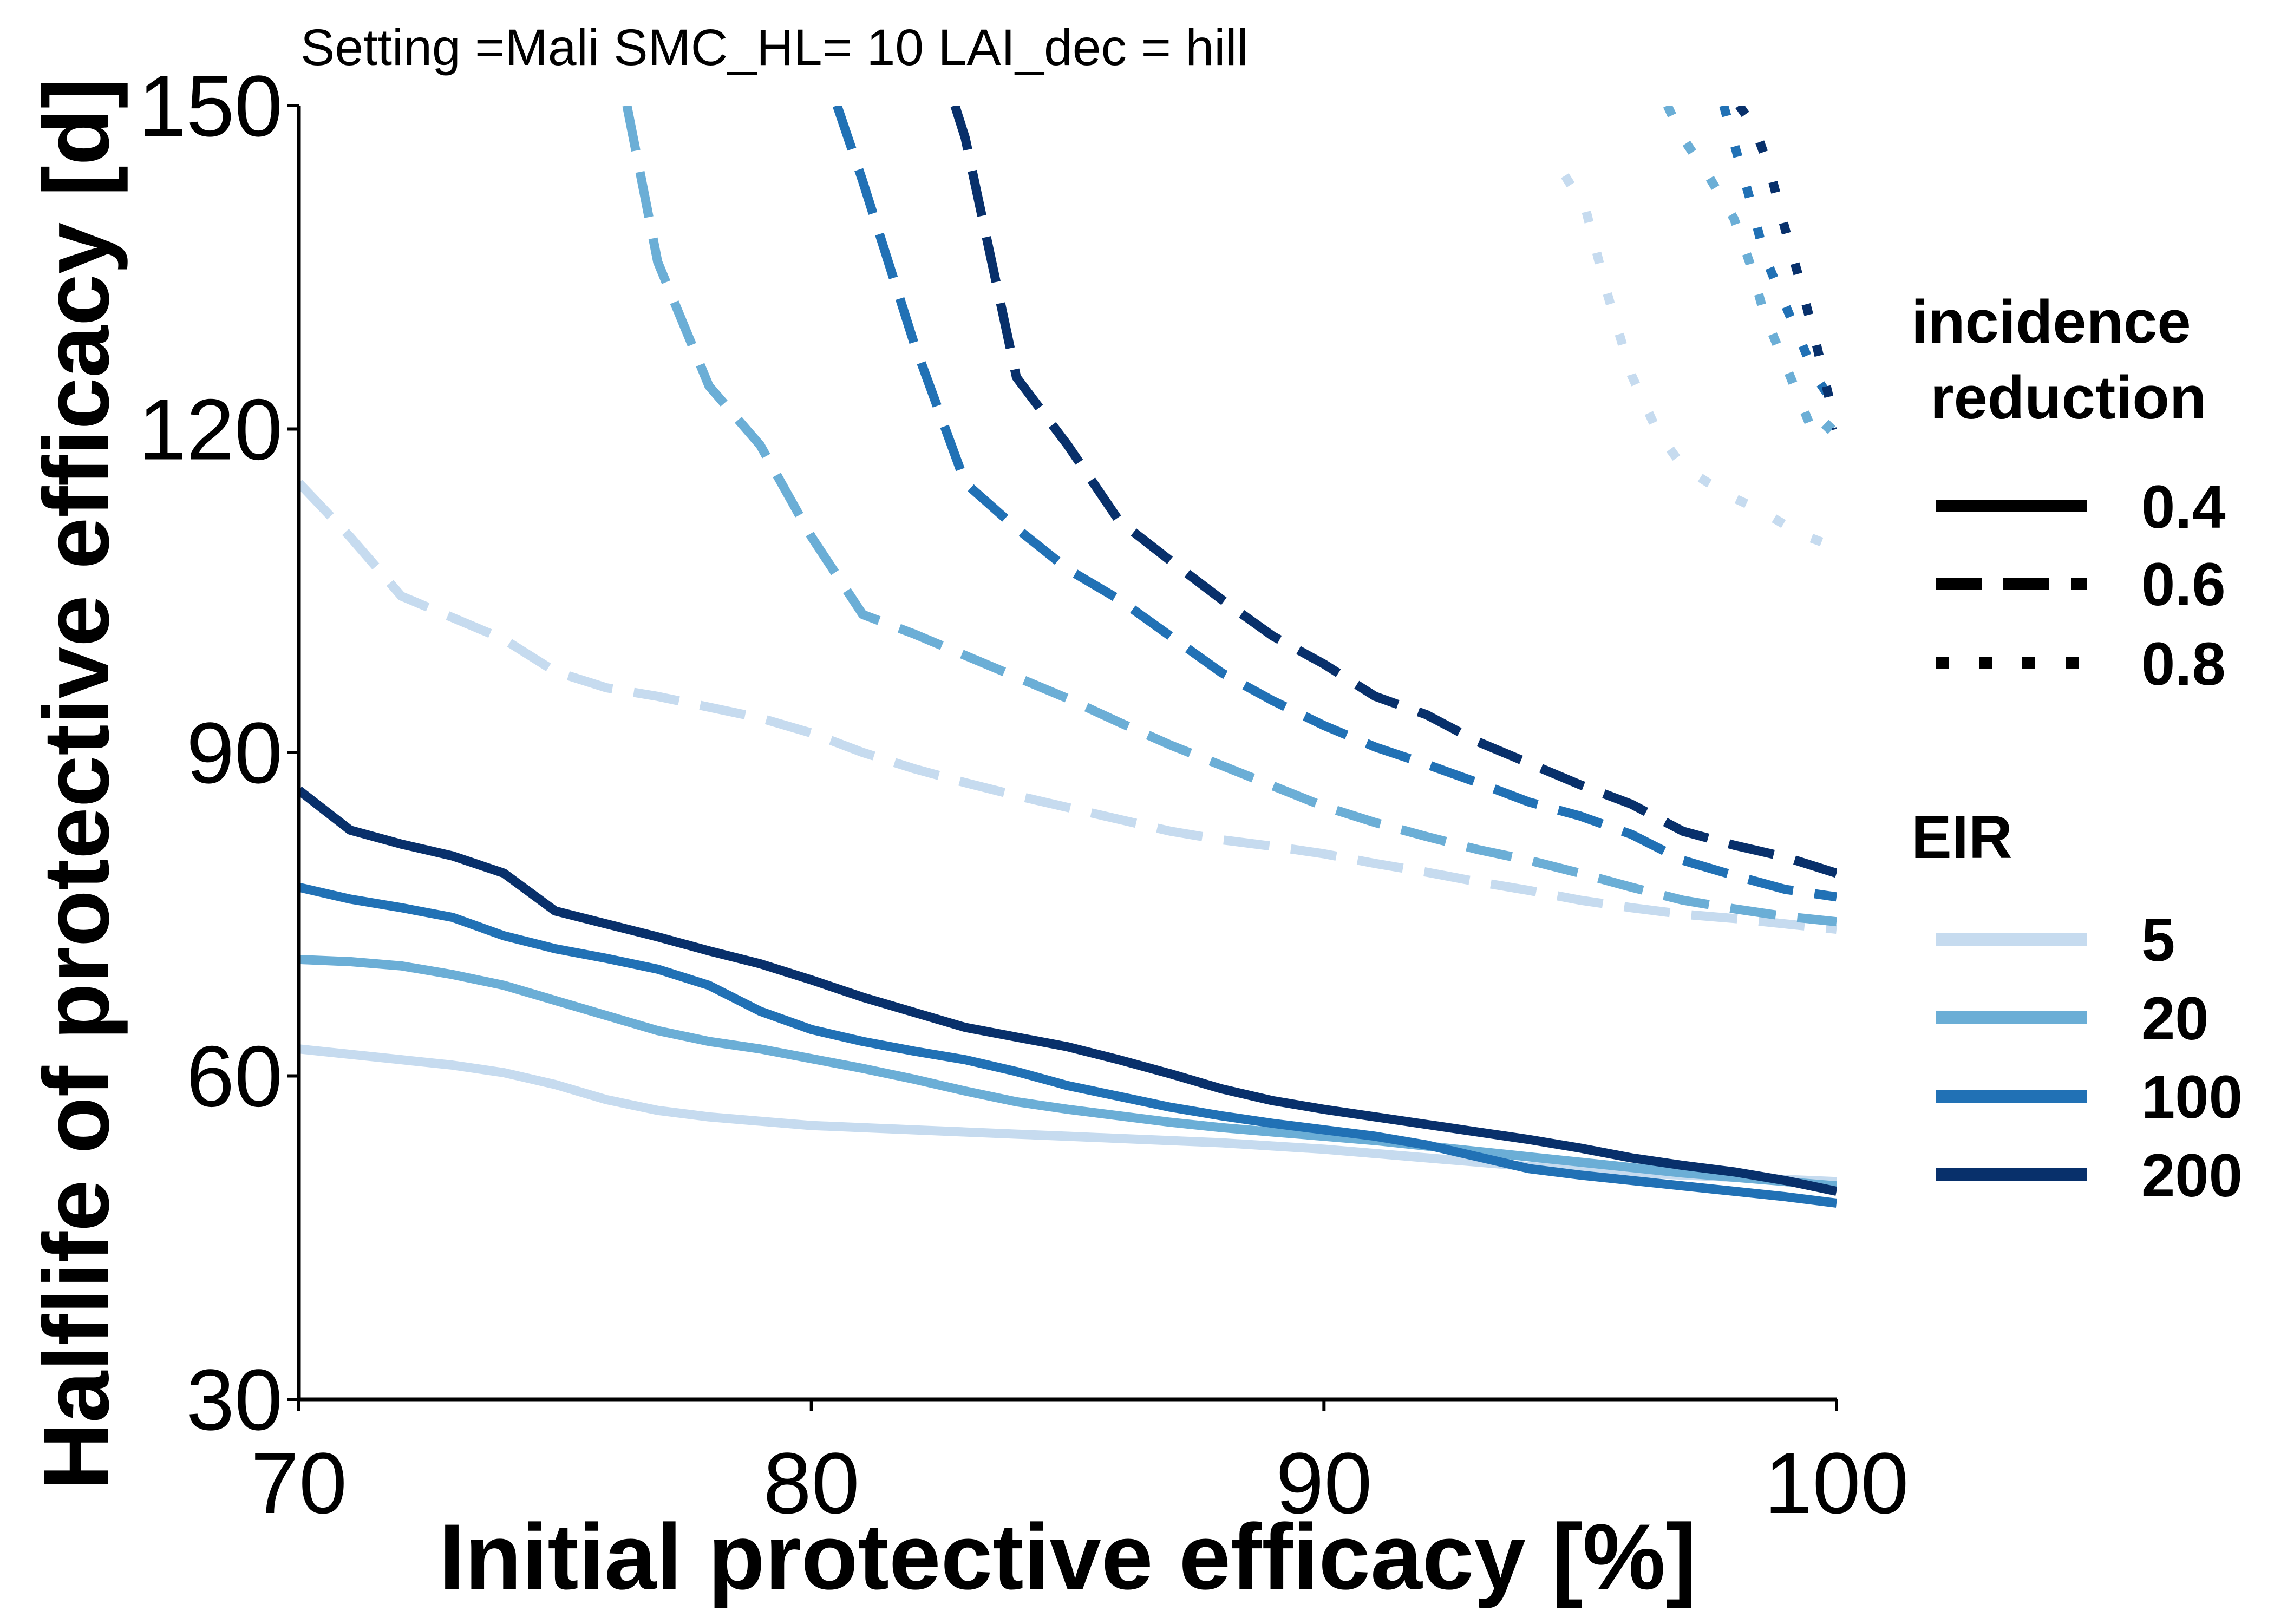 Image resolution: width=2274 pixels, height=1624 pixels. Describe the element at coordinates (211, 429) in the screenshot. I see `y-tick-label: 120` at that location.